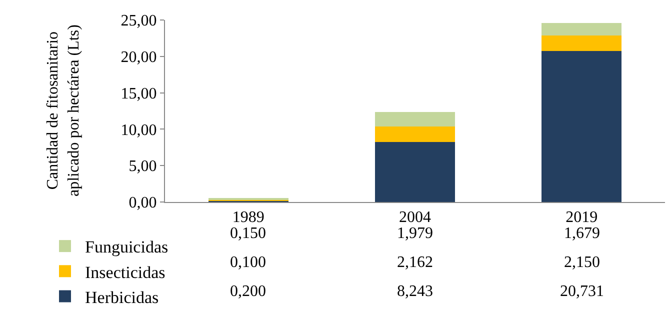 This screenshot has height=331, width=670. Describe the element at coordinates (582, 262) in the screenshot. I see `data-label: 2,150` at that location.